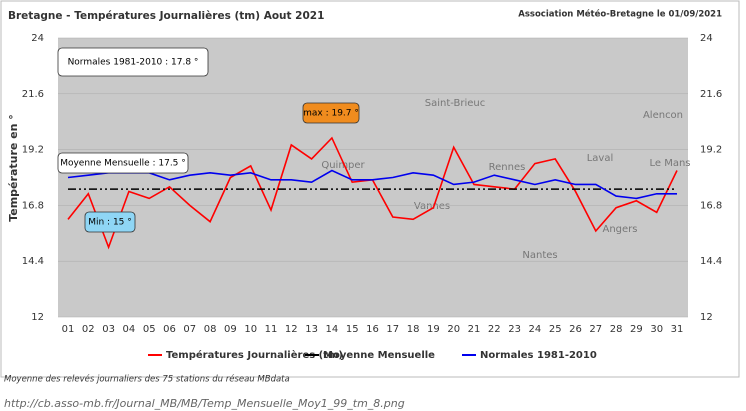 The height and width of the screenshot is (411, 746). What do you see at coordinates (656, 329) in the screenshot?
I see `x-tick-label: 30` at bounding box center [656, 329].